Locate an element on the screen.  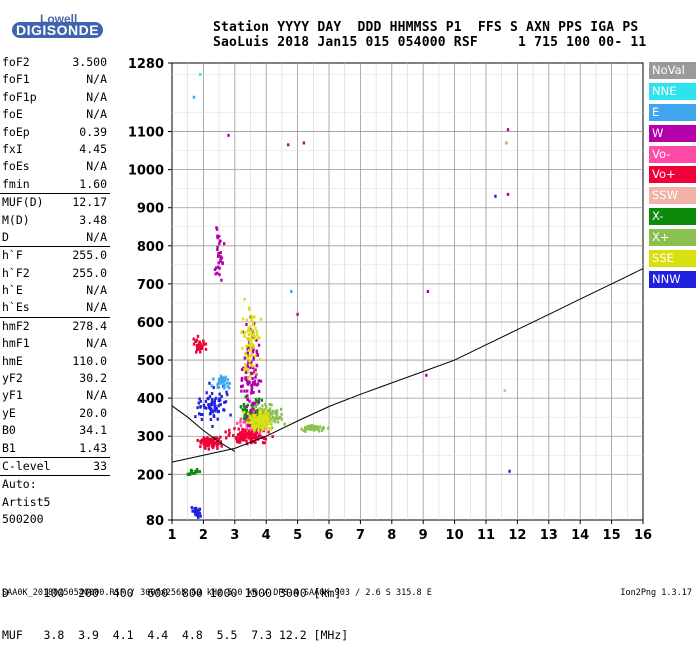
x-tick-label: 2 is located at coordinates (203, 535).